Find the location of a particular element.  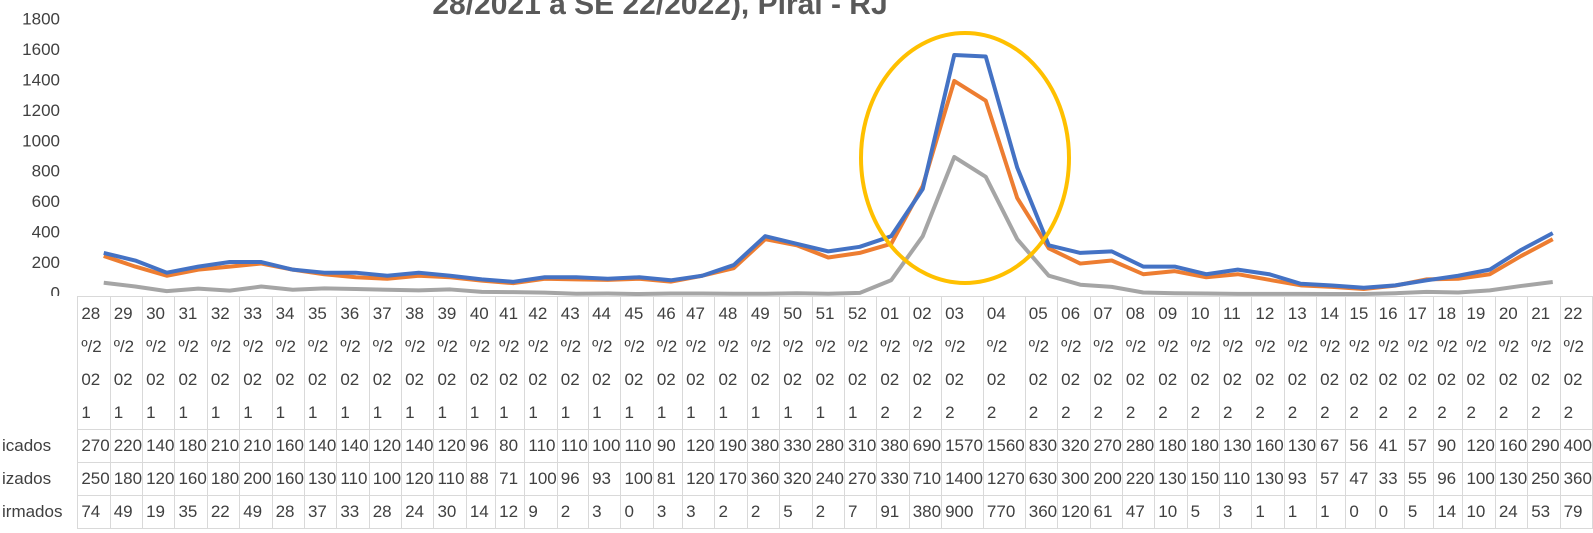

value-label: 1 is located at coordinates (1260, 511).